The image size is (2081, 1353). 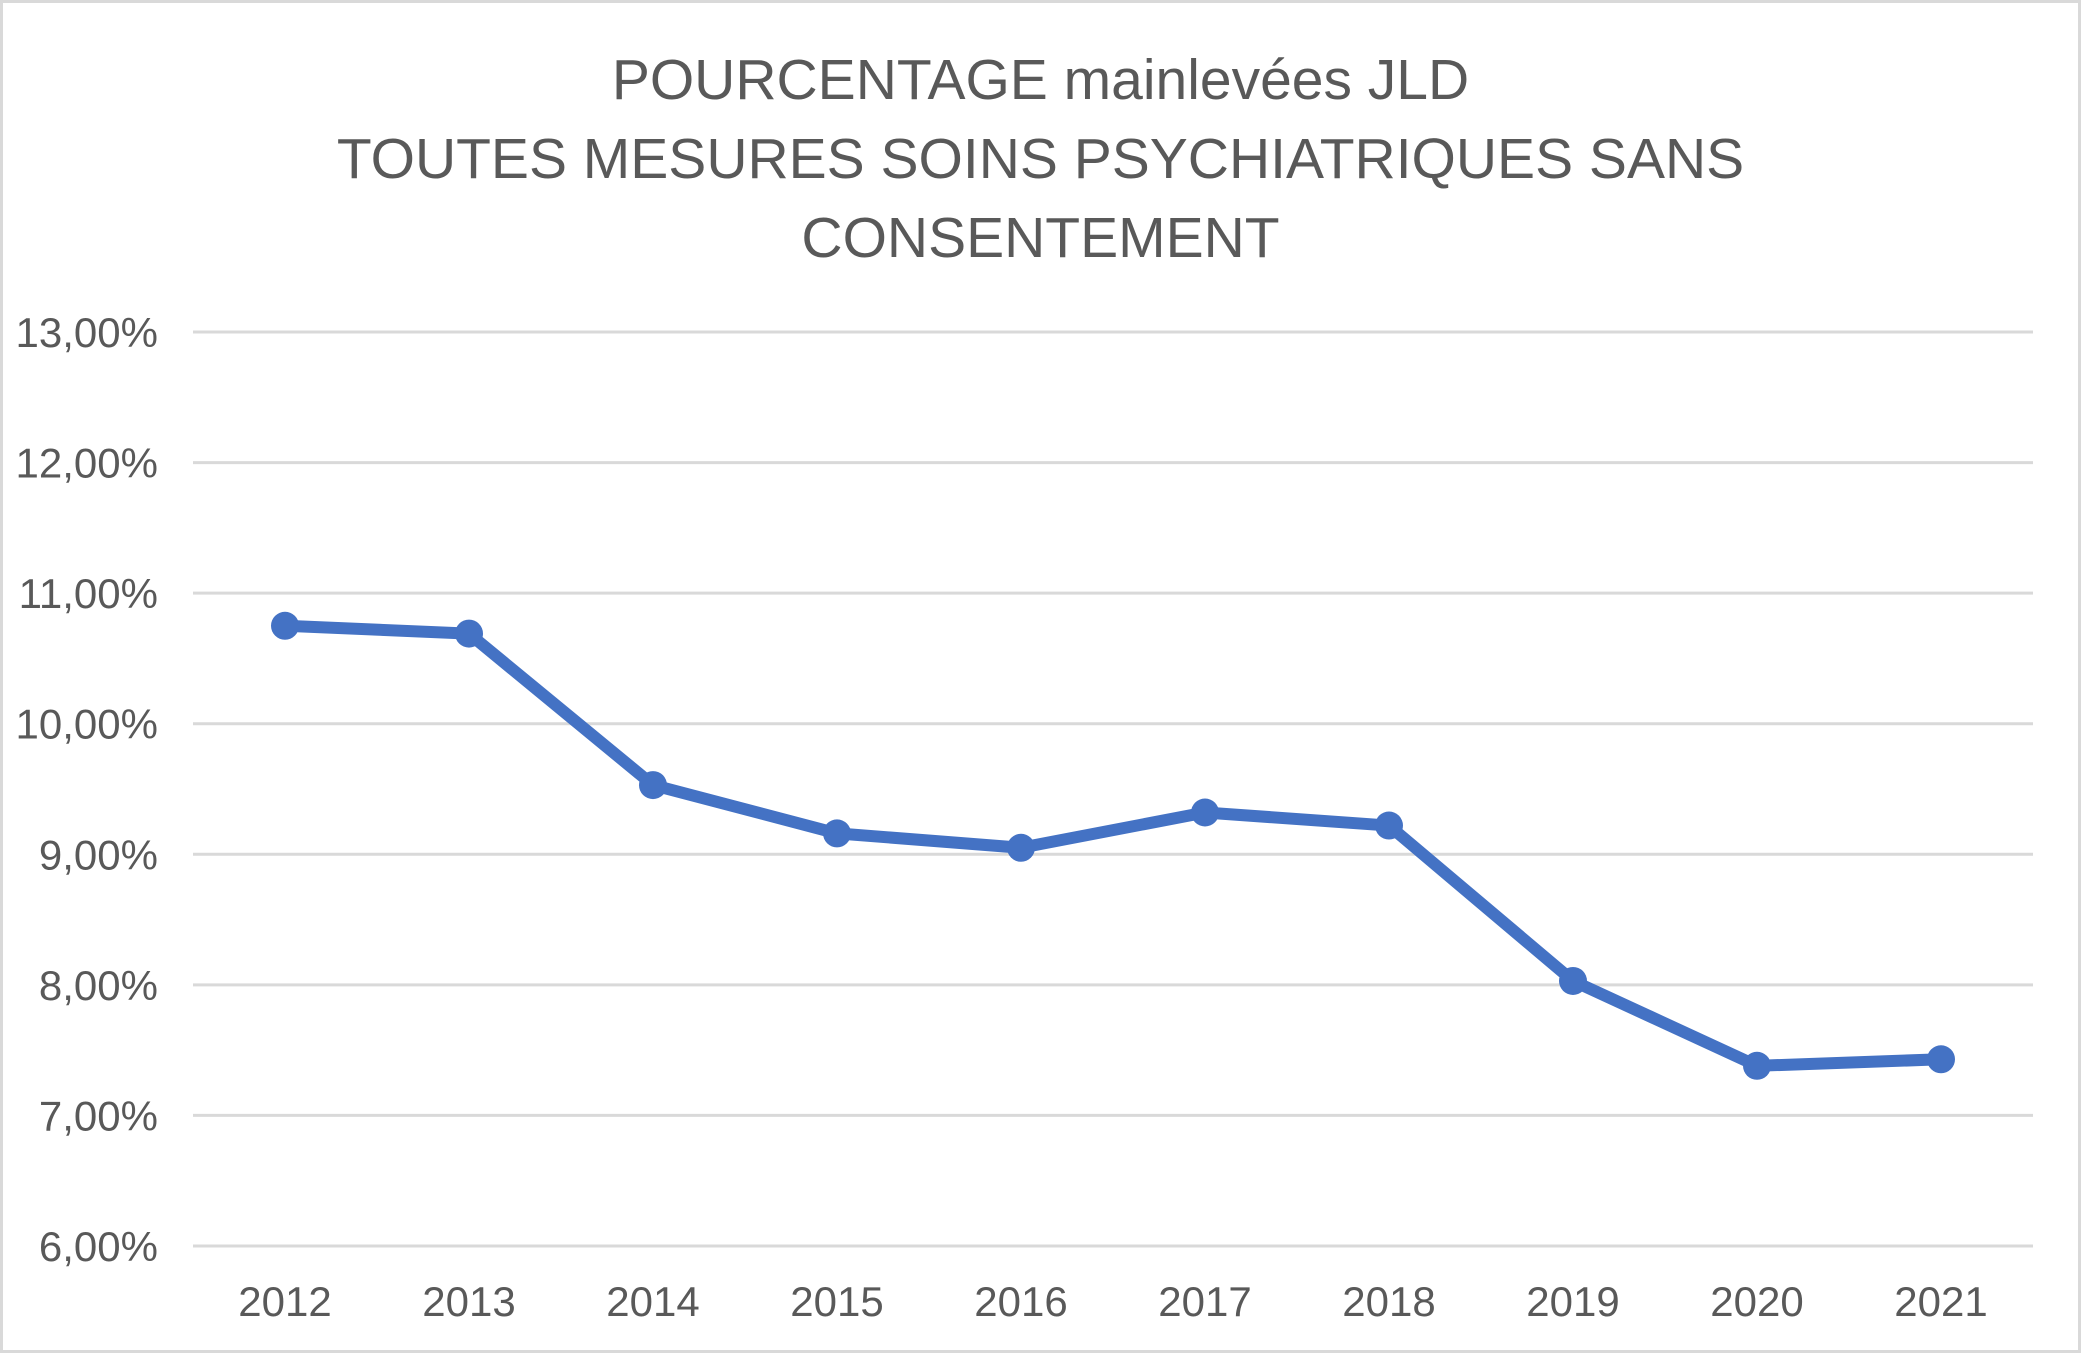 I want to click on x-tick-label-2018: 2018, so click(x=1388, y=1301).